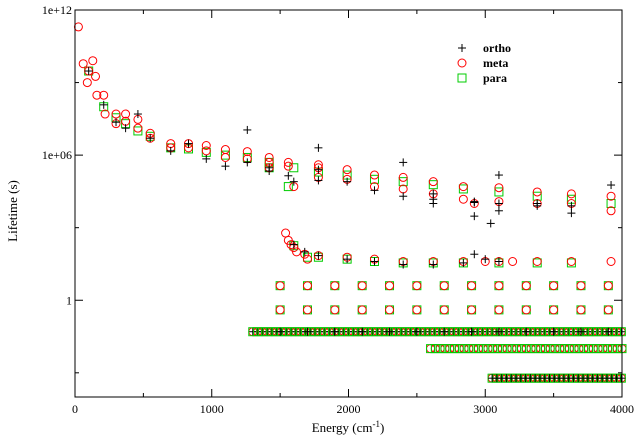 The width and height of the screenshot is (637, 446). What do you see at coordinates (348, 427) in the screenshot?
I see `x-axis-label: Energy (cm-1)` at bounding box center [348, 427].